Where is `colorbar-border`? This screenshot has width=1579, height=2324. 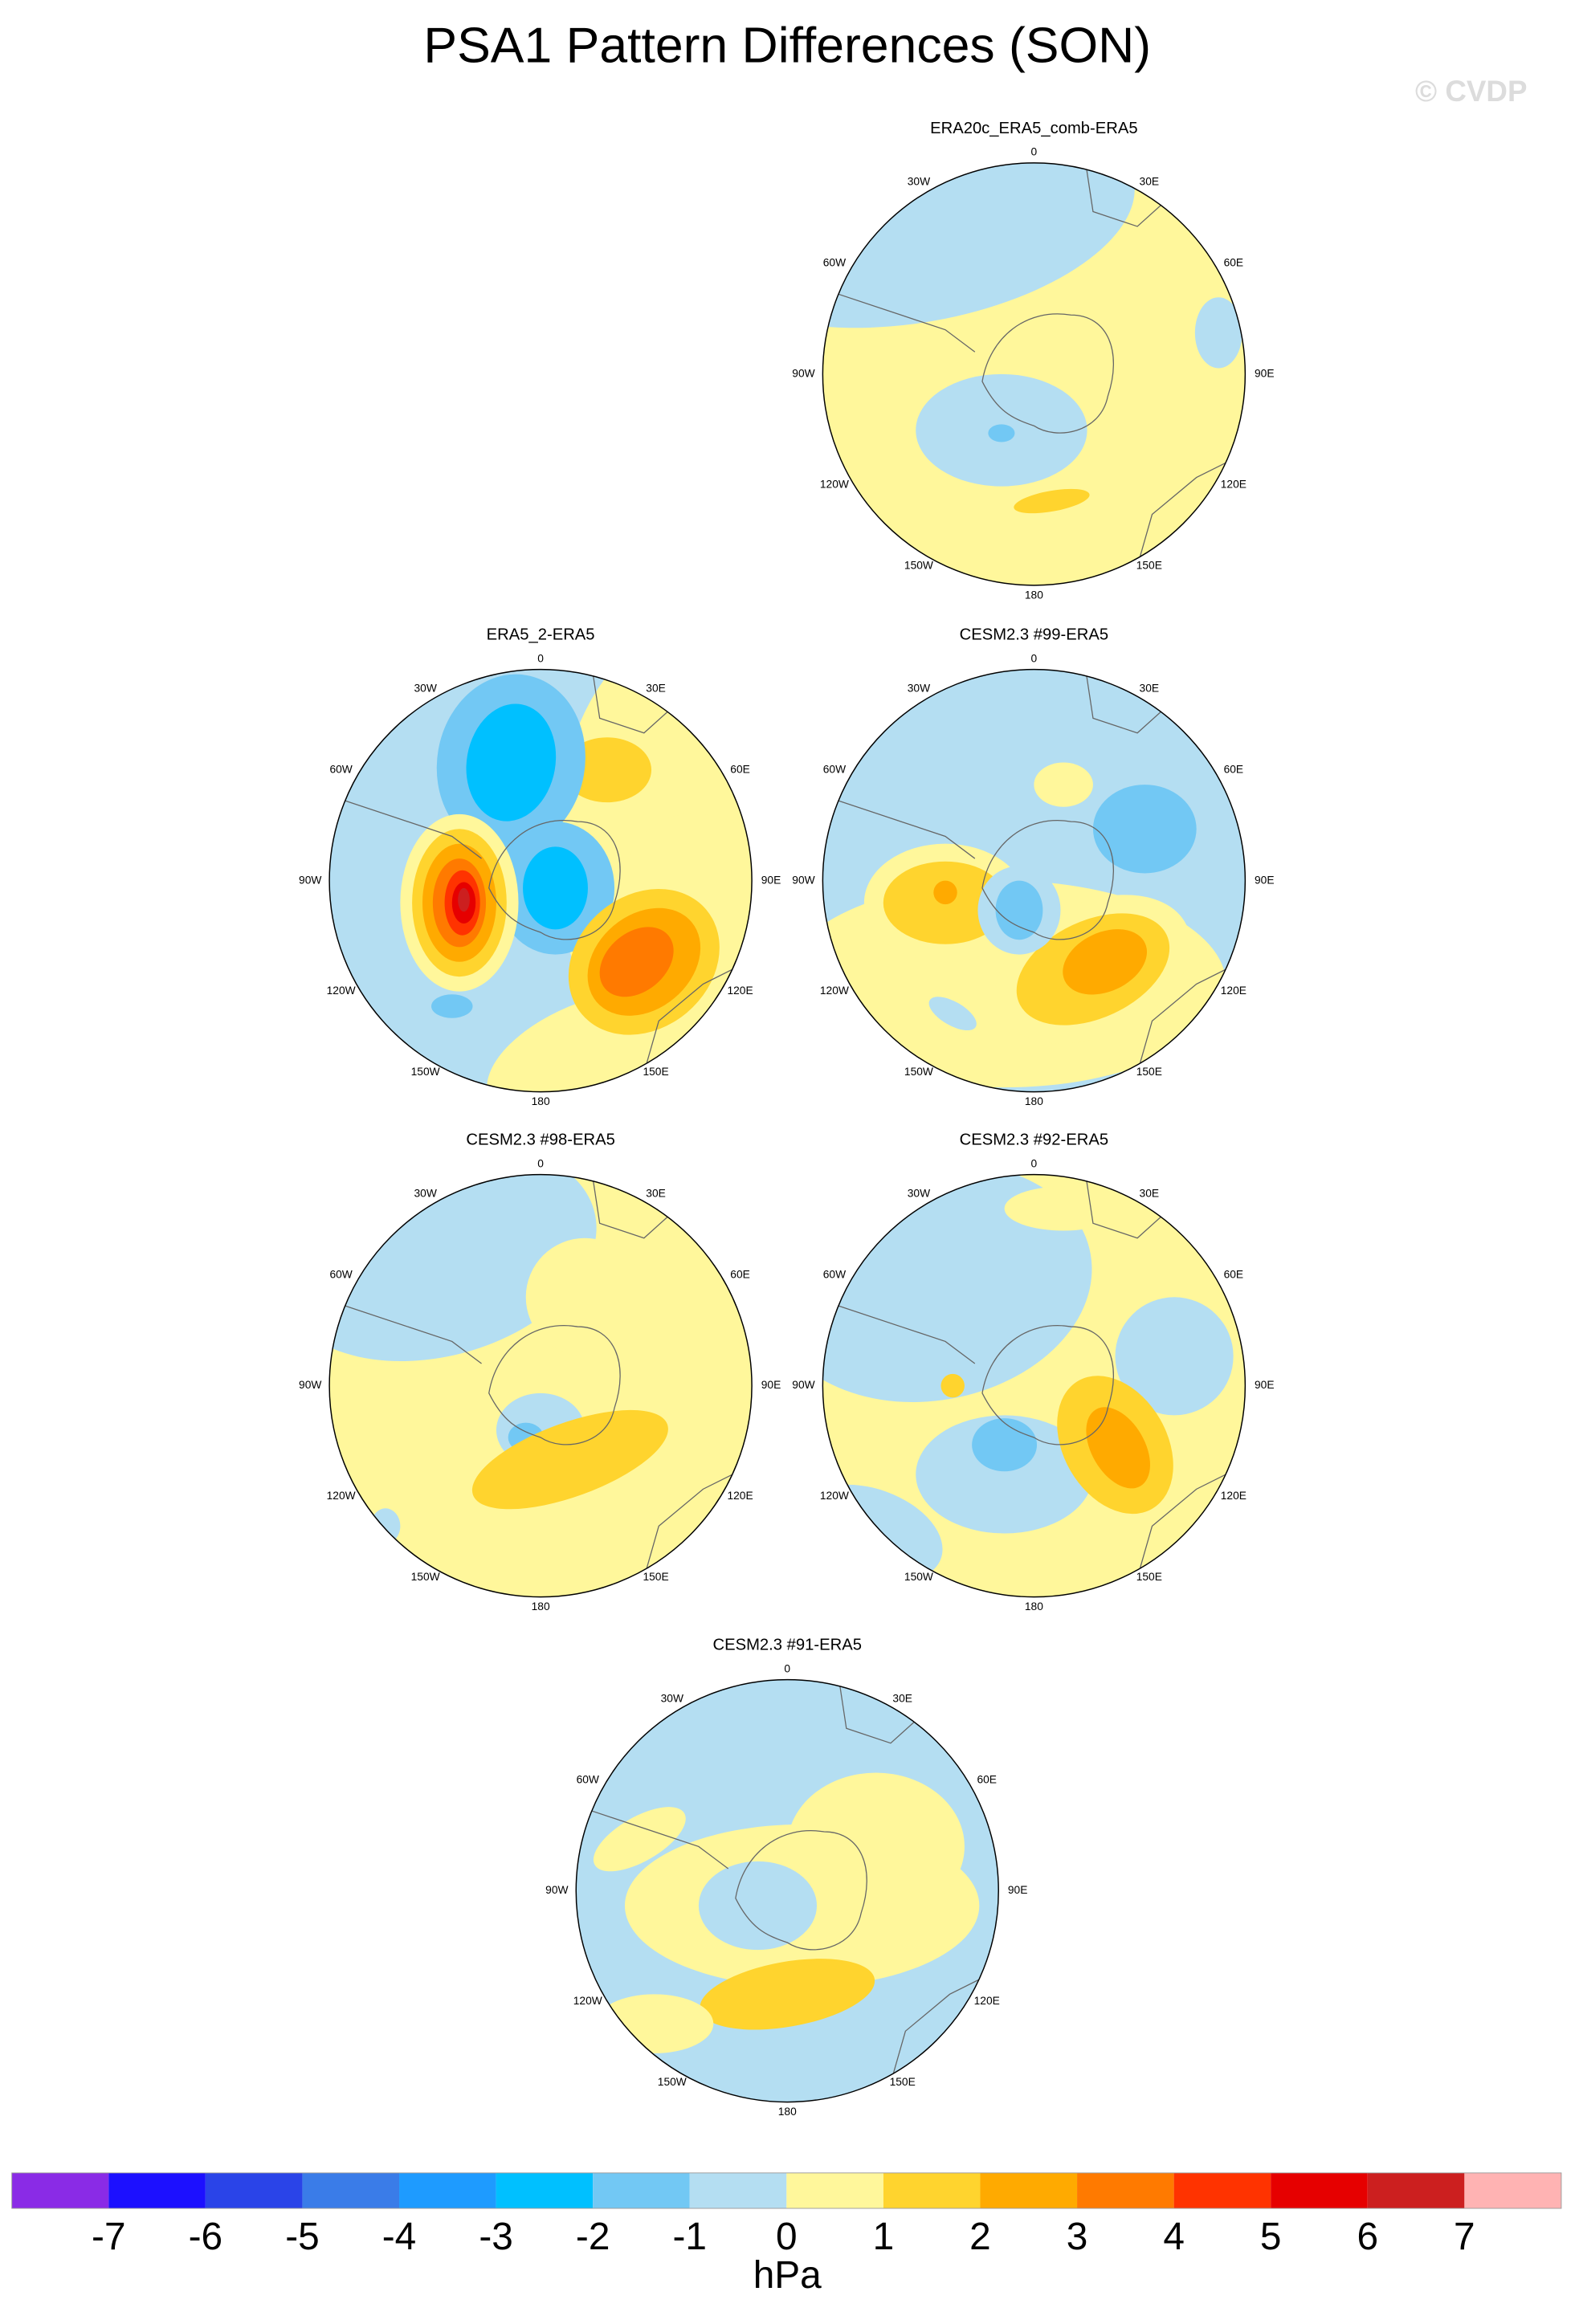 colorbar-border is located at coordinates (786, 2191).